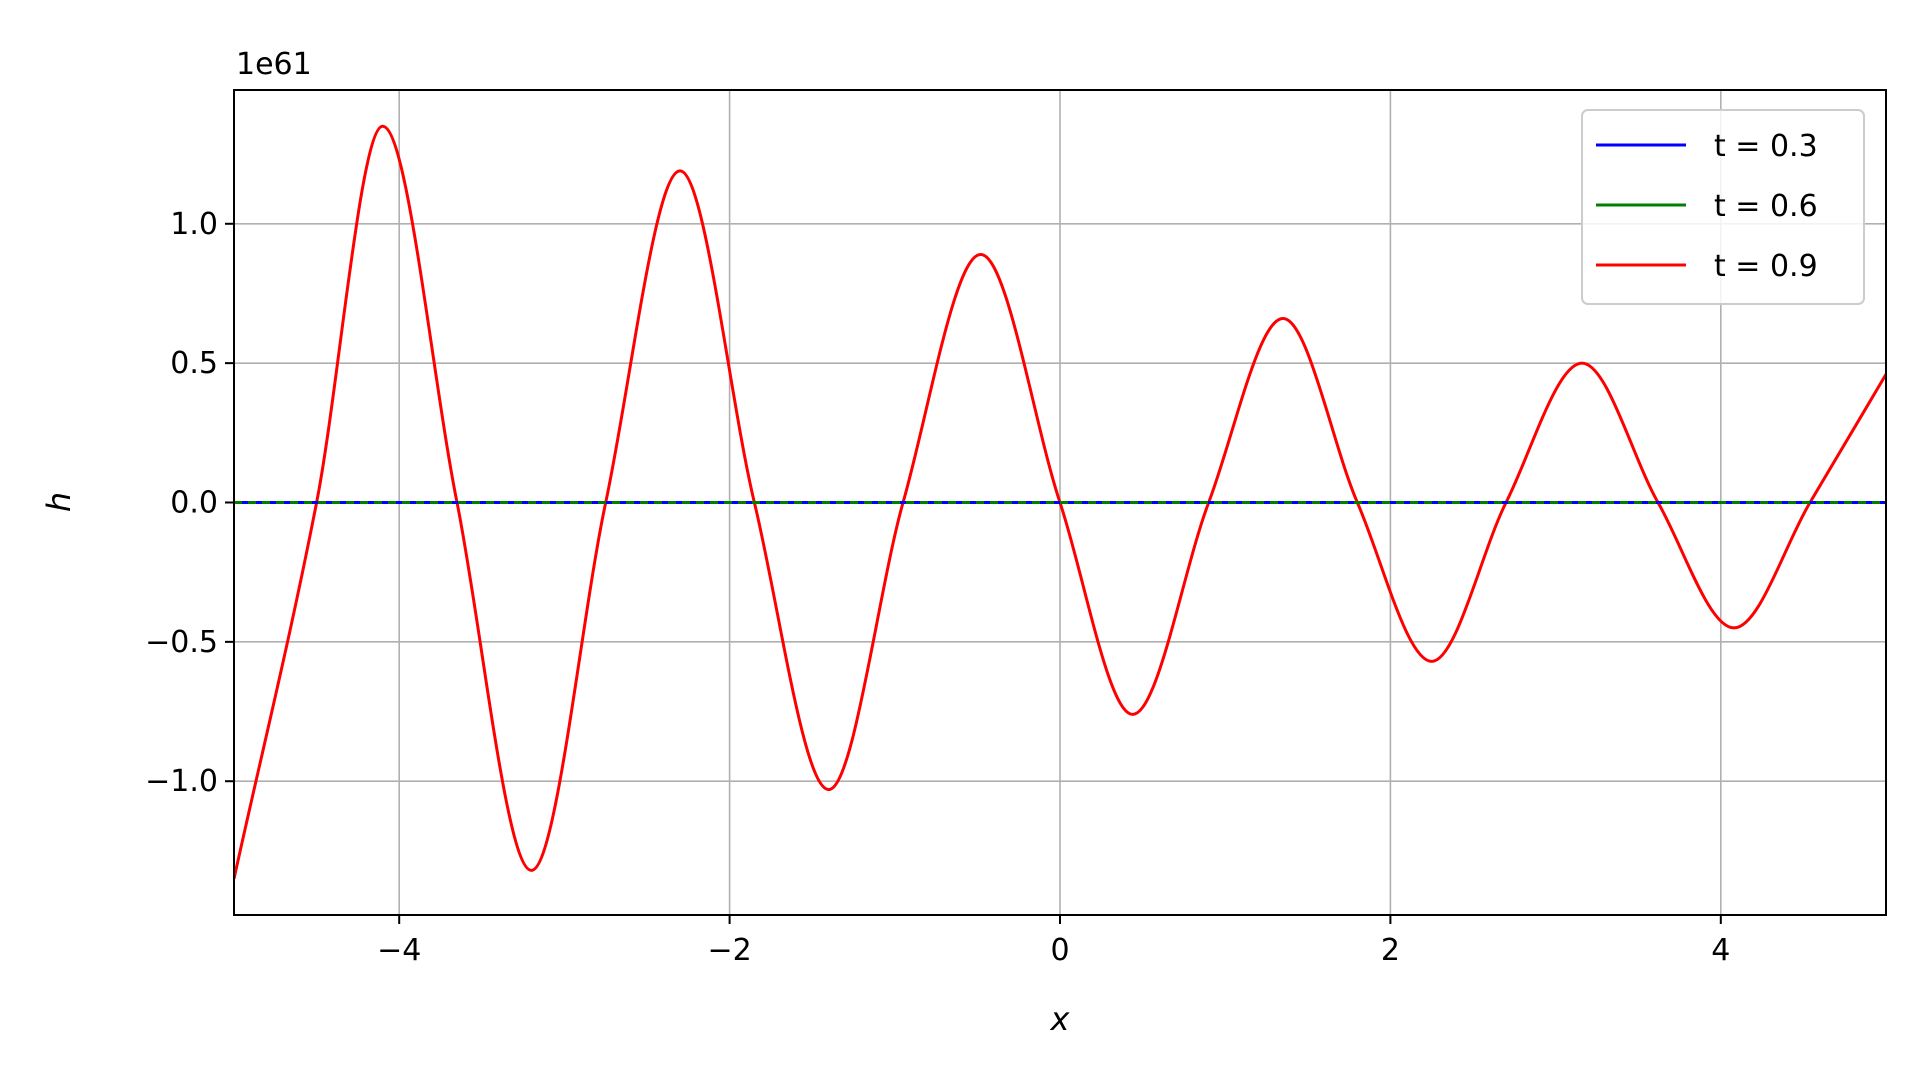 The image size is (1920, 1080). I want to click on legend-label-2: t = 0.6, so click(1766, 206).